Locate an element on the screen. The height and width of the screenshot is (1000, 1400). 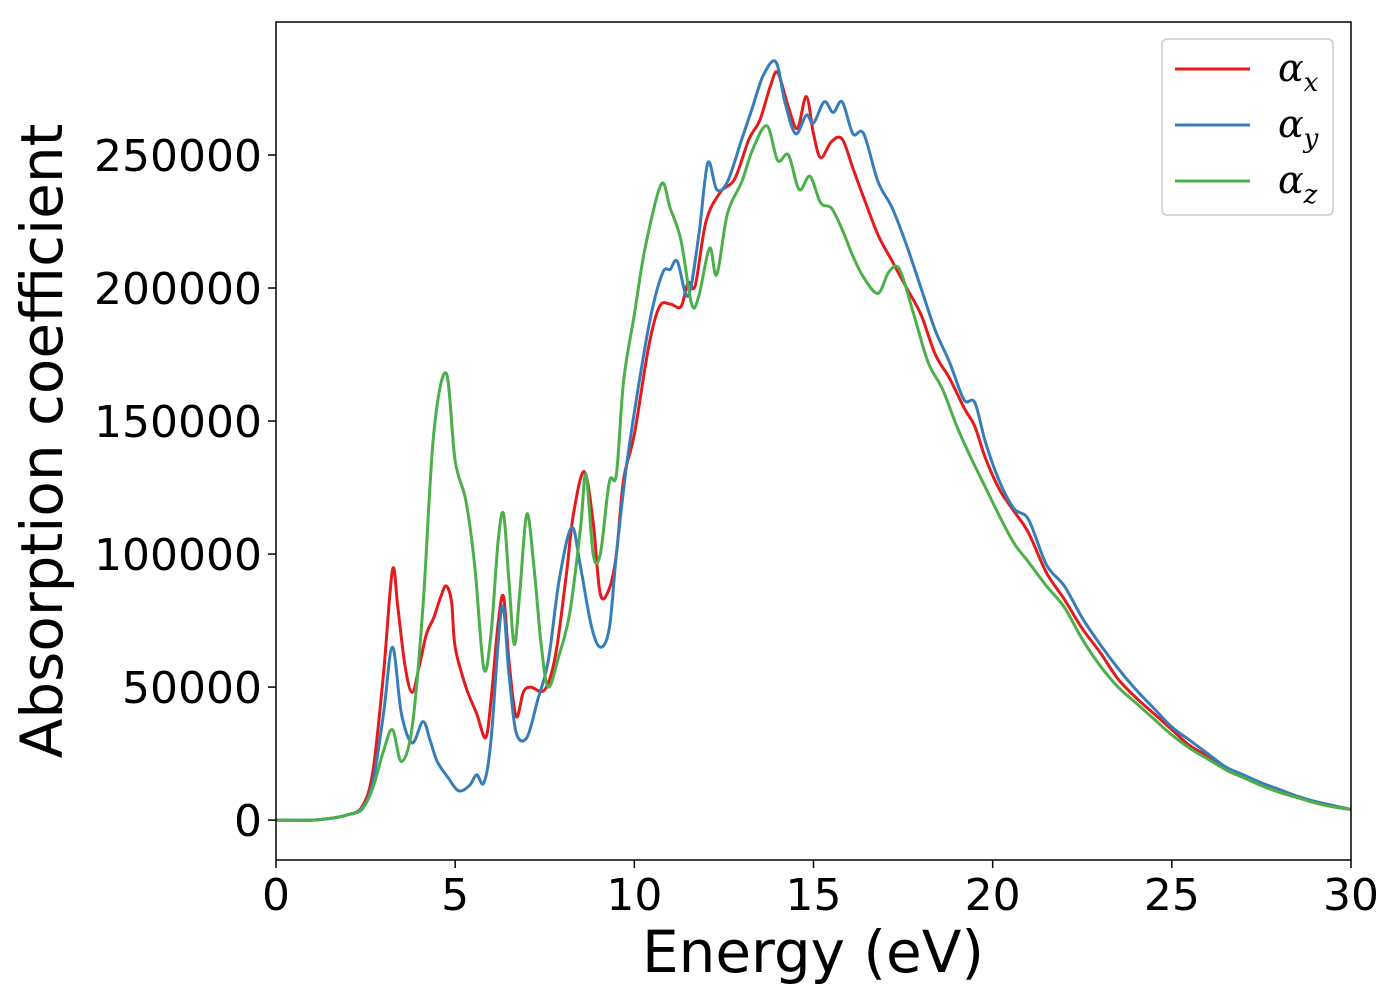
x-tick-label: 0 is located at coordinates (276, 895).